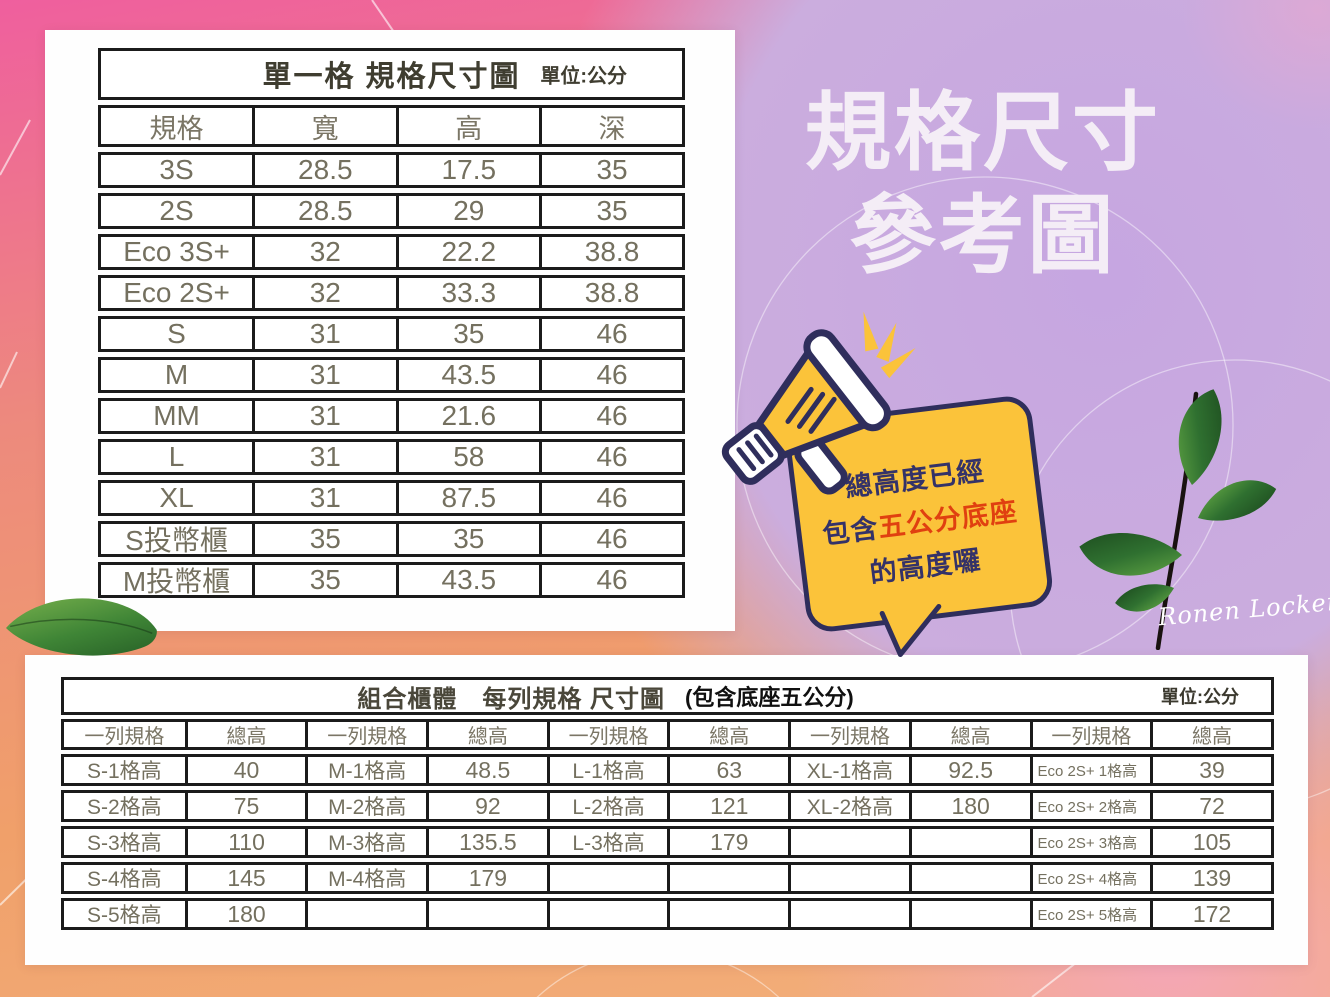 The width and height of the screenshot is (1330, 997). I want to click on table-row: M投幣櫃 35 43.5 46, so click(391, 580).